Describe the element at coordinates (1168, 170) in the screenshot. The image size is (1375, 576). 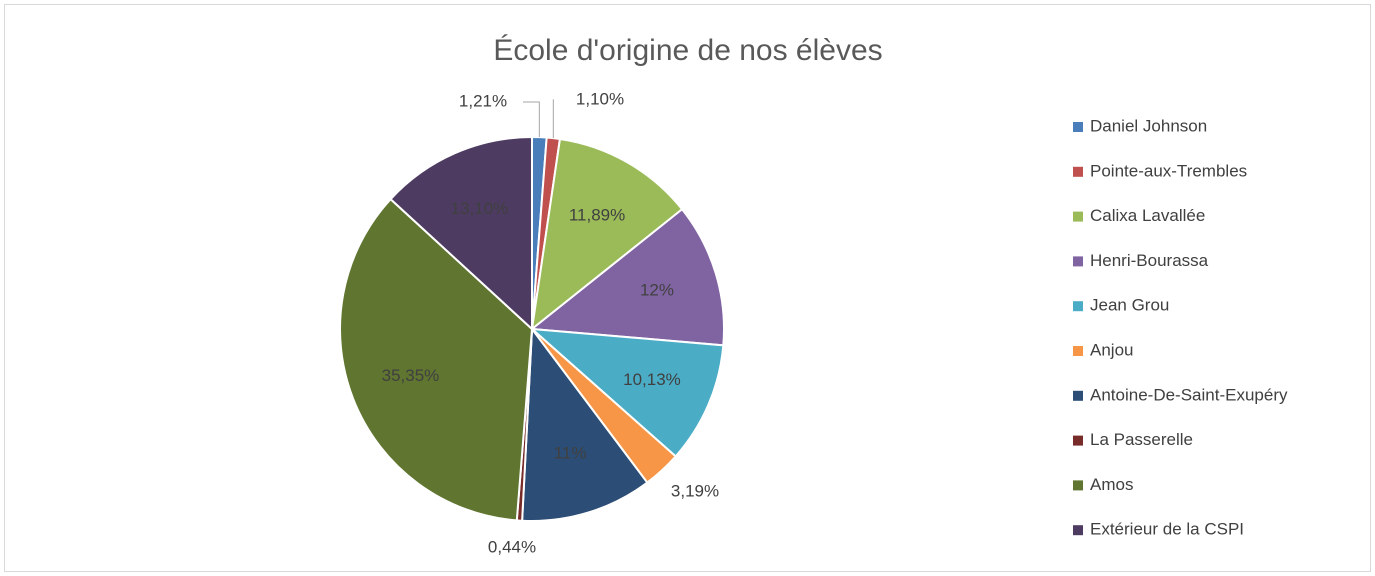
I see `legend-label: Pointe-aux-Trembles` at that location.